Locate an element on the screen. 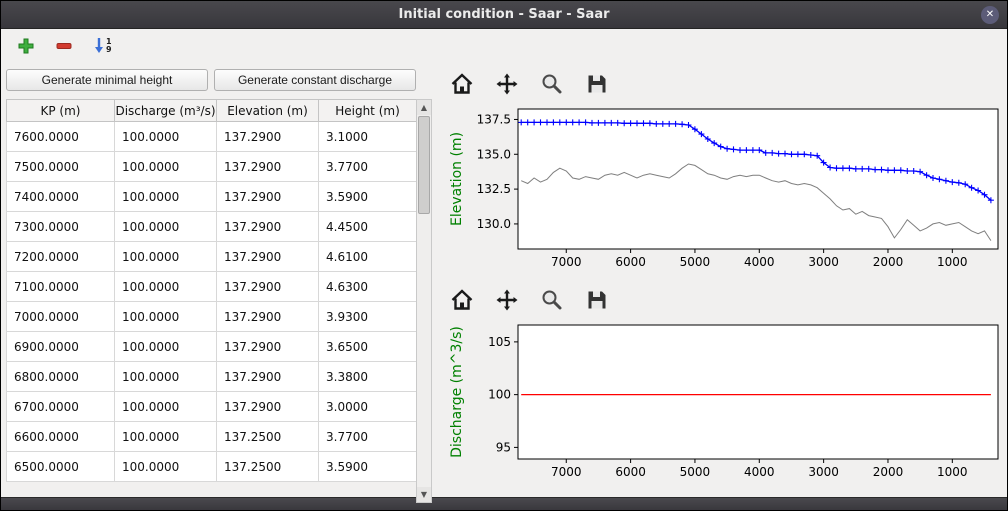  column-header: Elevation (m) is located at coordinates (267, 110).